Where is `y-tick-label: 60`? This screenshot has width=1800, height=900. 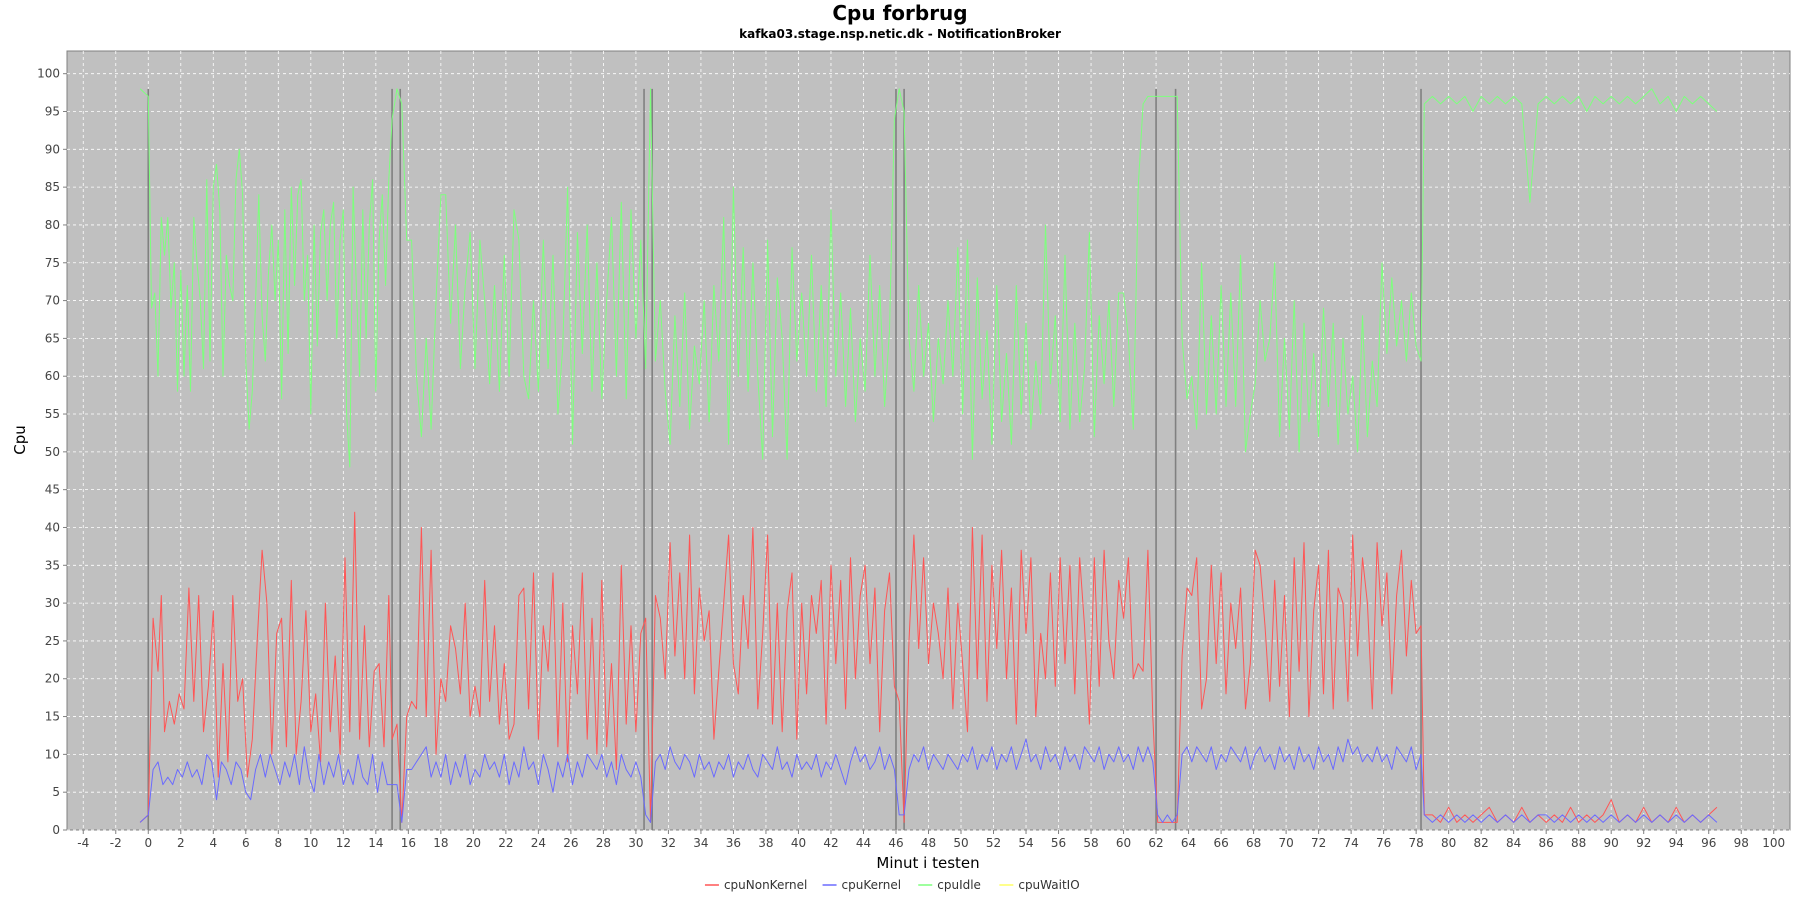
y-tick-label: 60 is located at coordinates (52, 376).